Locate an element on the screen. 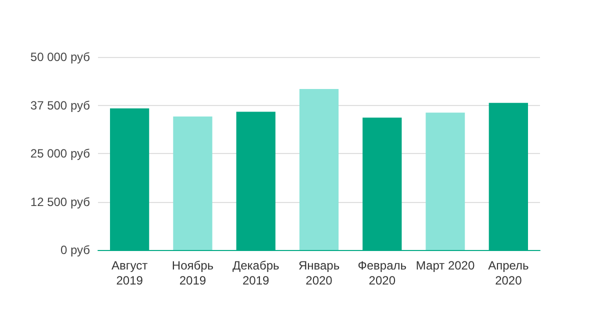 The width and height of the screenshot is (600, 329). x-tick-label: Ноябрь 2019 is located at coordinates (193, 273).